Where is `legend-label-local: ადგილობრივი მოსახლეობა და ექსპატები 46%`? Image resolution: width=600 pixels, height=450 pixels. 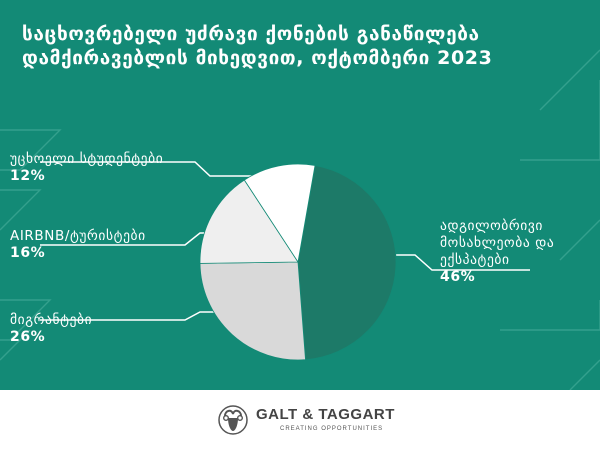 legend-label-local: ადგილობრივი მოსახლეობა და ექსპატები 46% is located at coordinates (497, 252).